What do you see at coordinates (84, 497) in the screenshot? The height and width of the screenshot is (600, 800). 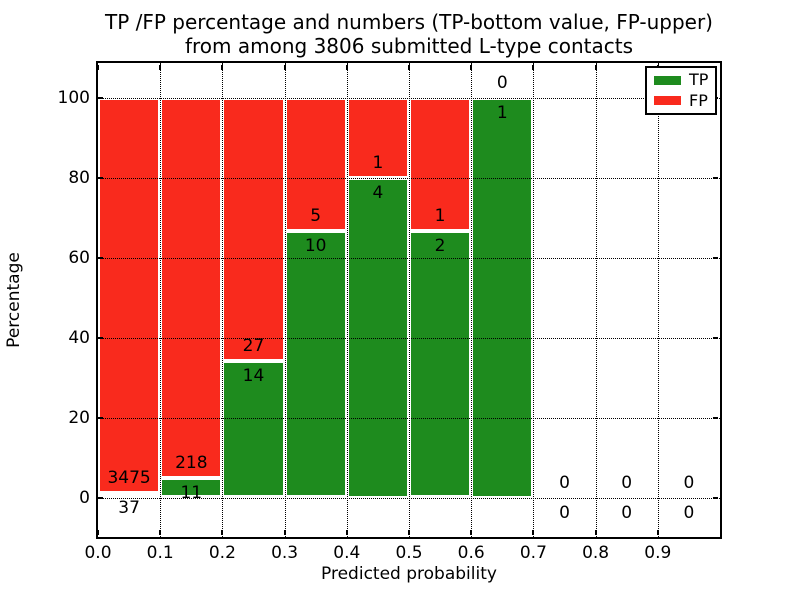 I see `y-tick-label: 0` at bounding box center [84, 497].